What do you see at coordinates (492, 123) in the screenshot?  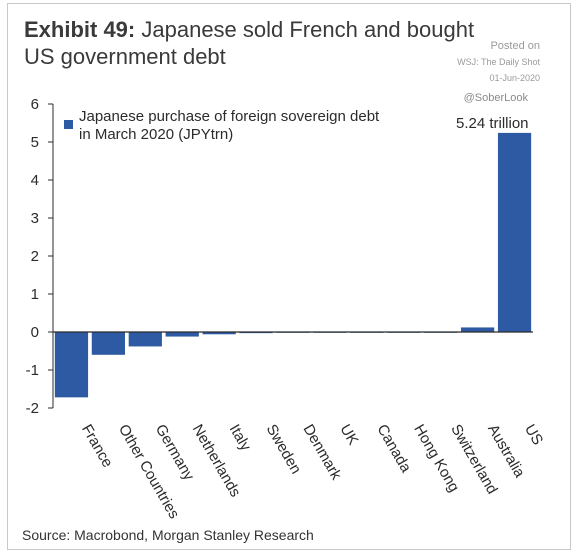 I see `data-label-us: 5.24 trillion` at bounding box center [492, 123].